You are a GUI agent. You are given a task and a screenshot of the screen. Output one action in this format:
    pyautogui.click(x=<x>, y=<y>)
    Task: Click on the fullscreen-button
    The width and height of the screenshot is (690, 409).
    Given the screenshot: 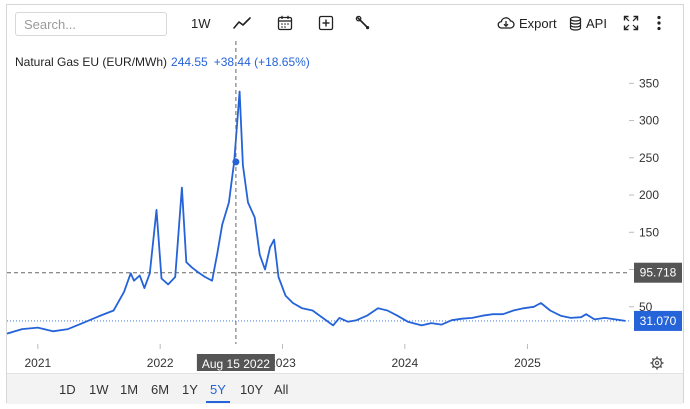 What is the action you would take?
    pyautogui.click(x=631, y=23)
    